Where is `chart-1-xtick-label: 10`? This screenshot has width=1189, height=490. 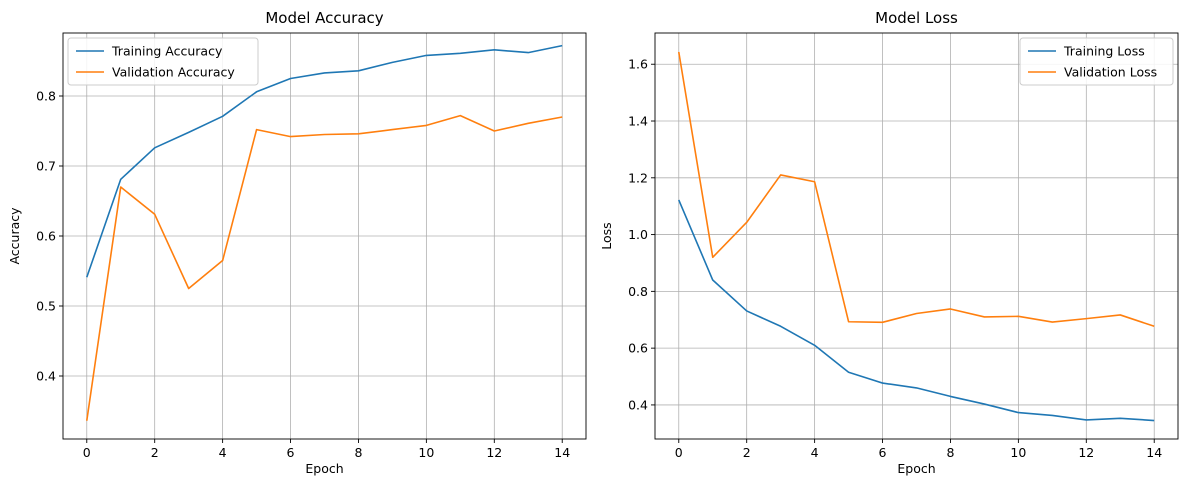
chart-1-xtick-label: 10 is located at coordinates (1018, 452).